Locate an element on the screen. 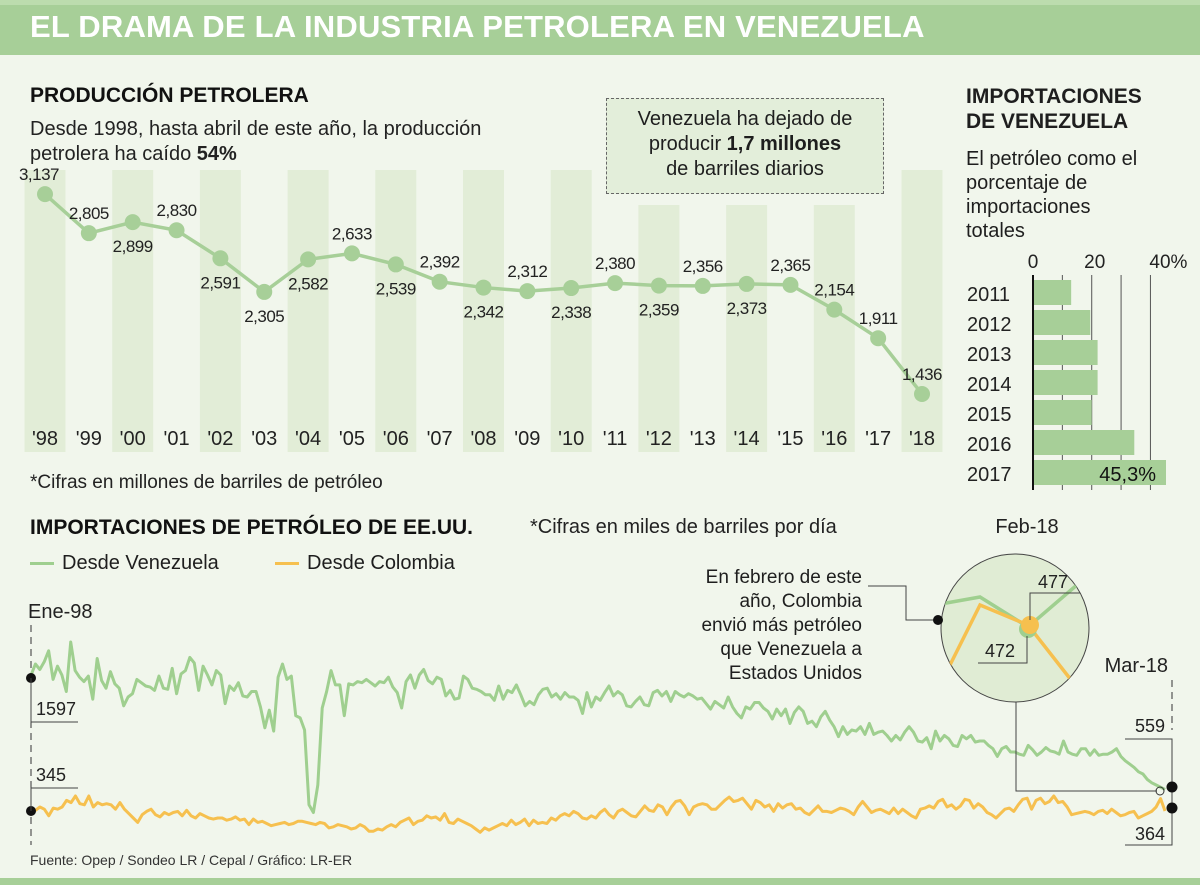  production-subtitle-line2: petrolera ha caído 54% is located at coordinates (255, 154).